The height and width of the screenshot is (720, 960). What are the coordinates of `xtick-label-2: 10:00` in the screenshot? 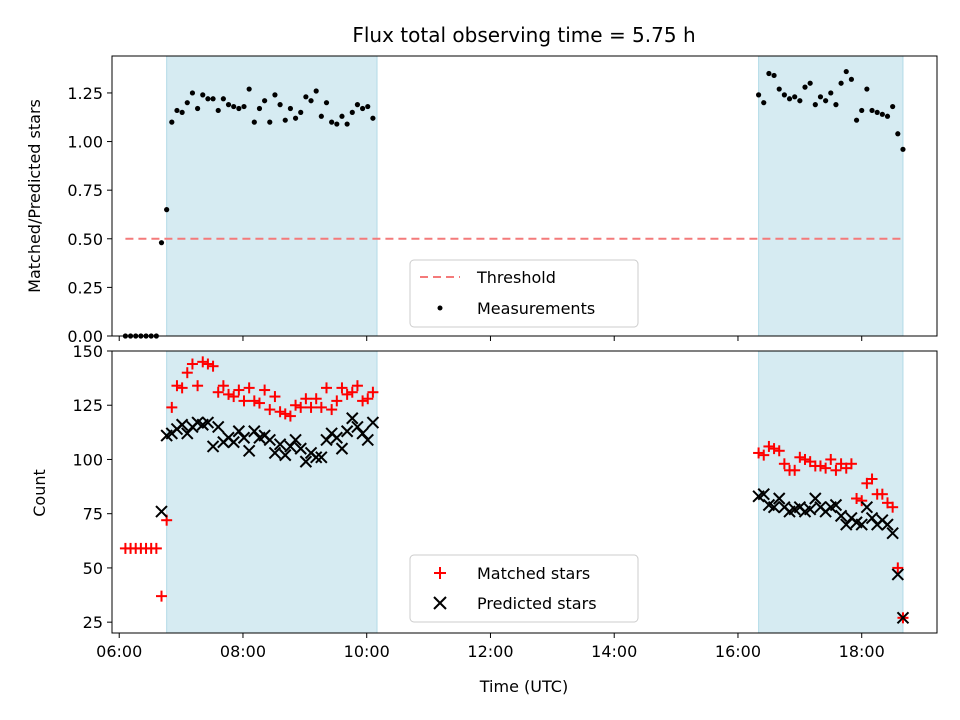 It's located at (367, 651).